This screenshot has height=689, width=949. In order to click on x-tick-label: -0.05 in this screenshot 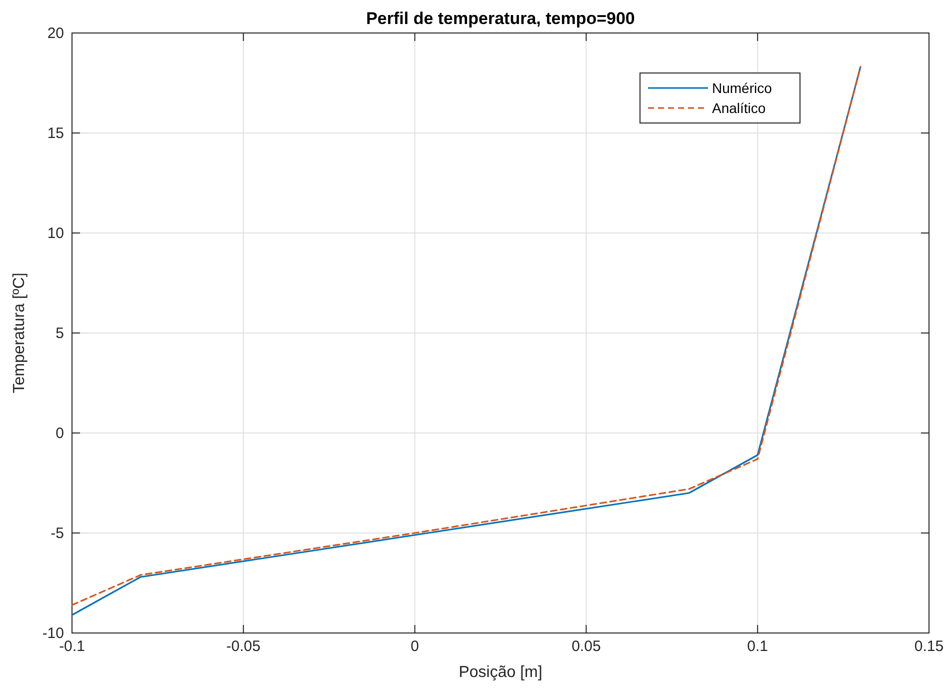, I will do `click(243, 646)`.